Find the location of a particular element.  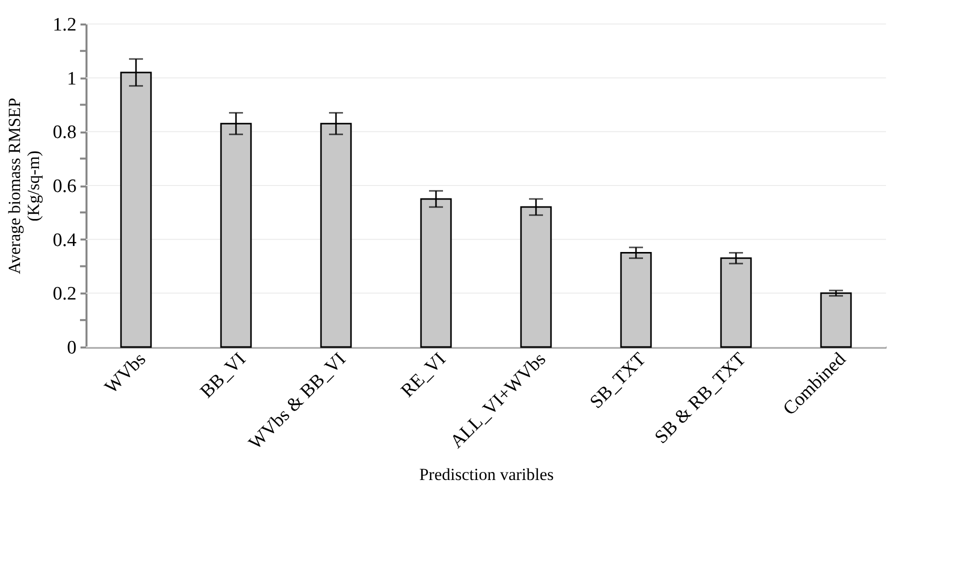

y-tick-label: 1.2 is located at coordinates (64, 25).